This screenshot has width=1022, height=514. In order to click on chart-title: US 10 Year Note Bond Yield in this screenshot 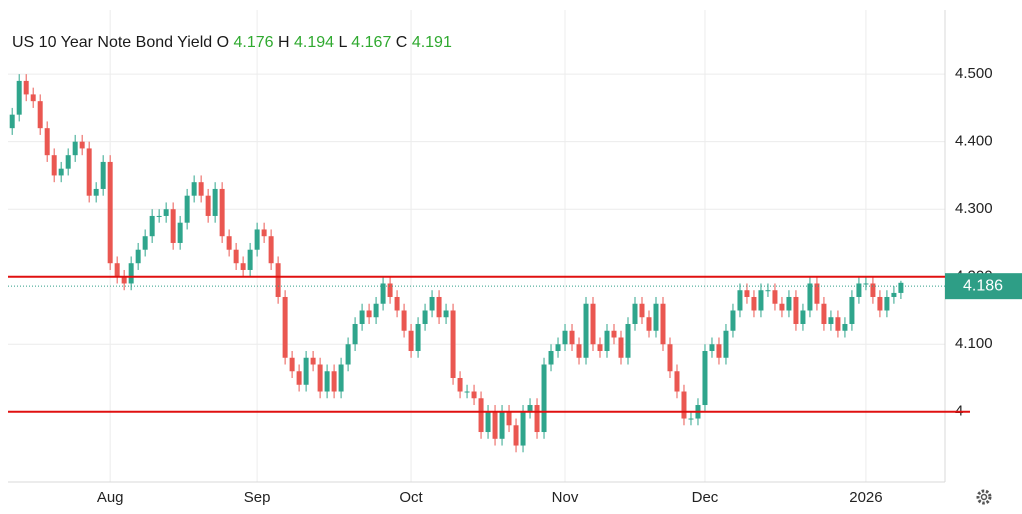, I will do `click(112, 42)`.